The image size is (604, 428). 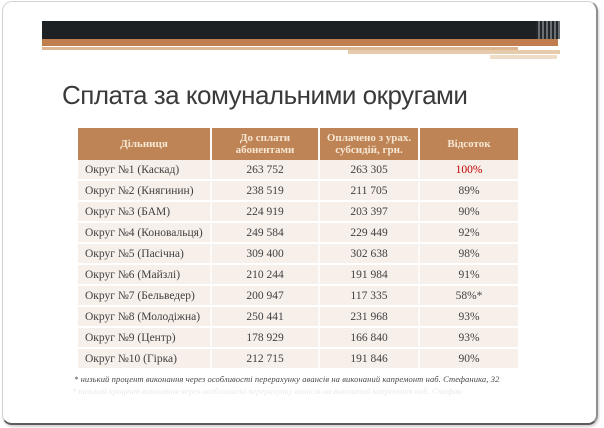 I want to click on table-row: Округ №8 (Молодіжна) 250 441 231 968 93%, so click(x=298, y=317).